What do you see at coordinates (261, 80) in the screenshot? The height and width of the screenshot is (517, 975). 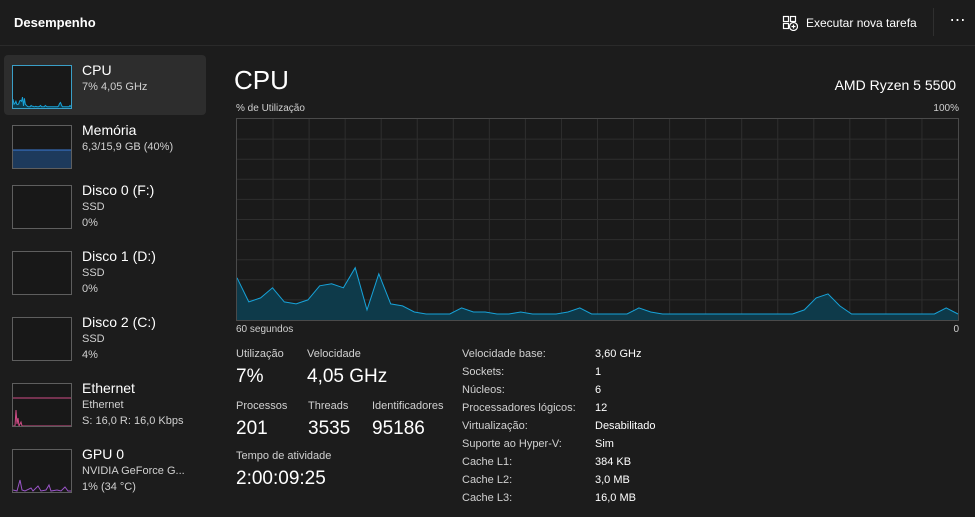 I see `panel-title: CPU` at bounding box center [261, 80].